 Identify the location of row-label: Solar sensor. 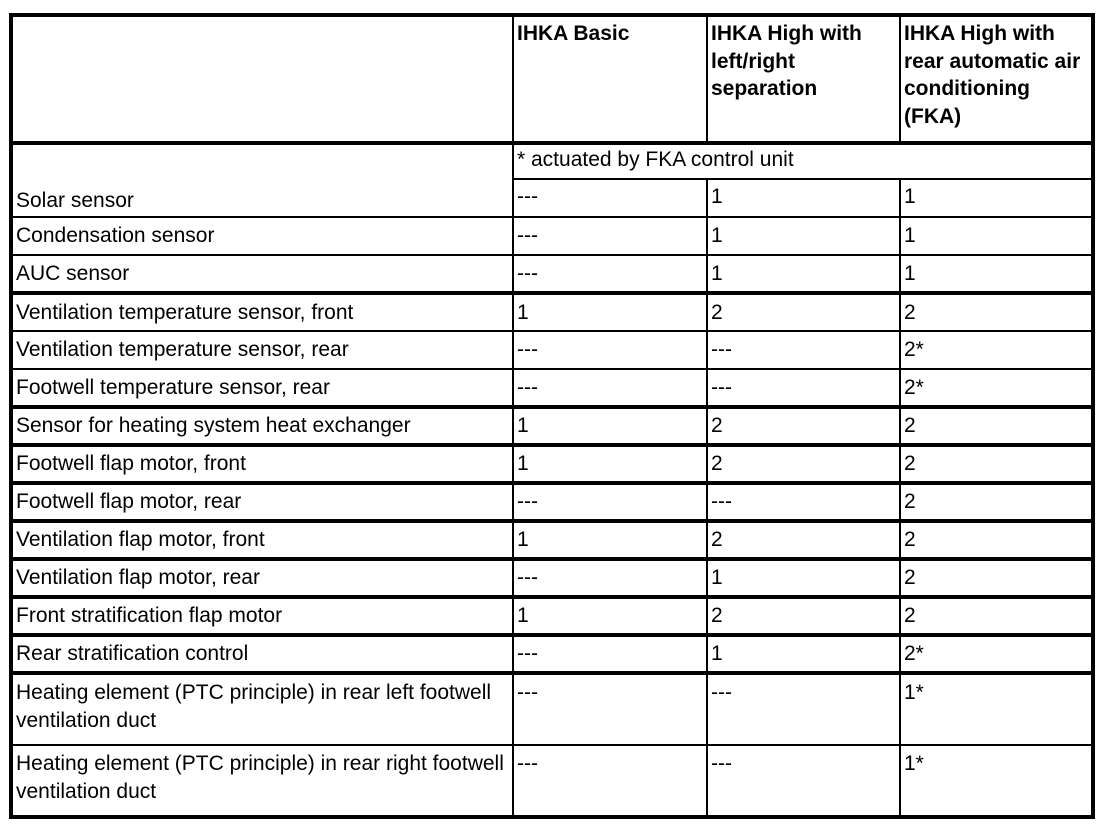
(262, 180).